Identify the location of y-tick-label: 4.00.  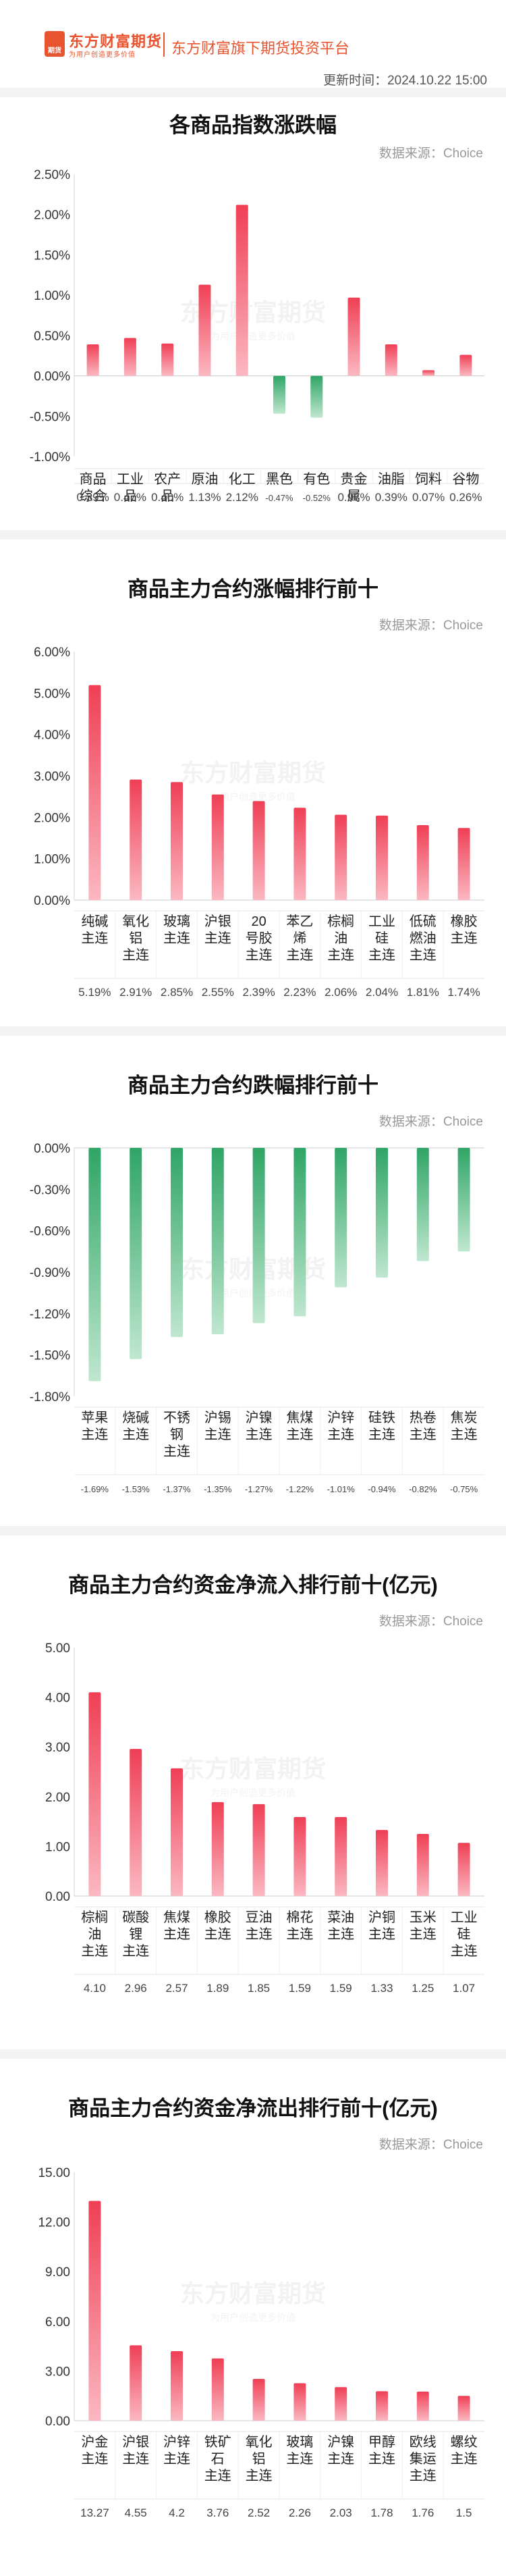
(57, 1698).